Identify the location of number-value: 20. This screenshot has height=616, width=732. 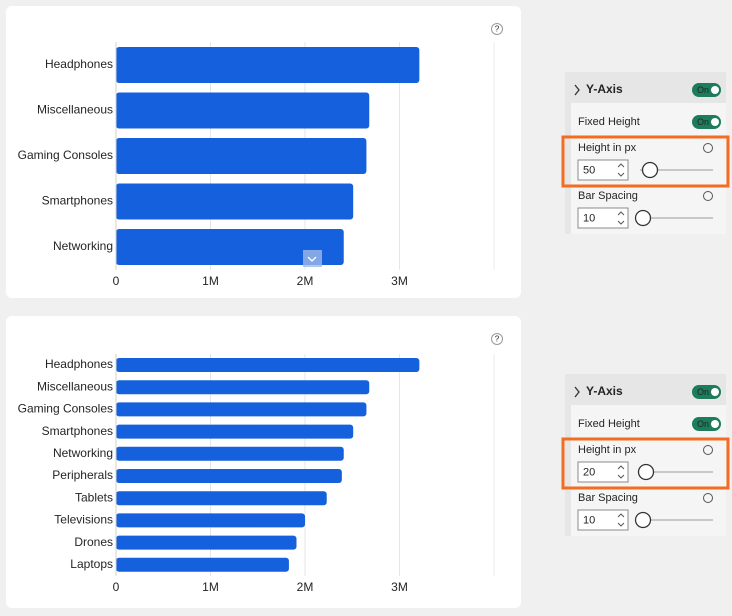
(589, 472).